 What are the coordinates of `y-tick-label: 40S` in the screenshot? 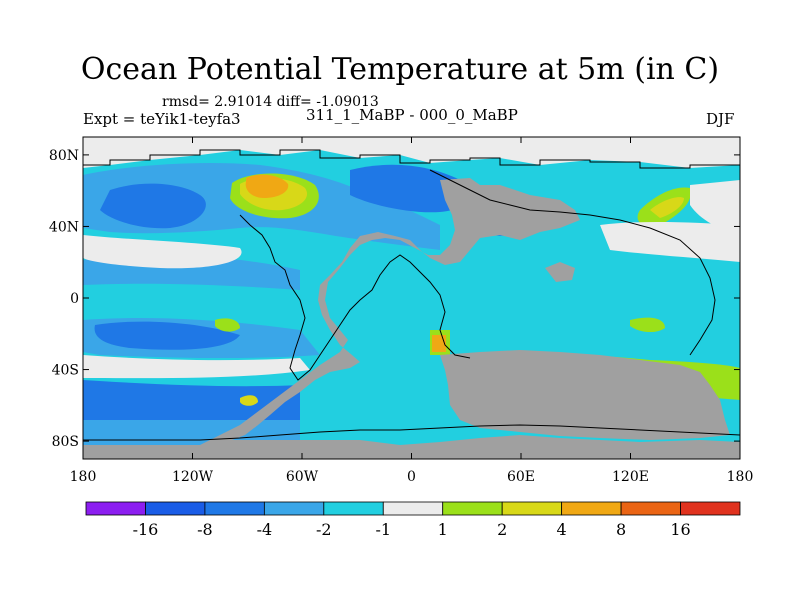 It's located at (65, 371).